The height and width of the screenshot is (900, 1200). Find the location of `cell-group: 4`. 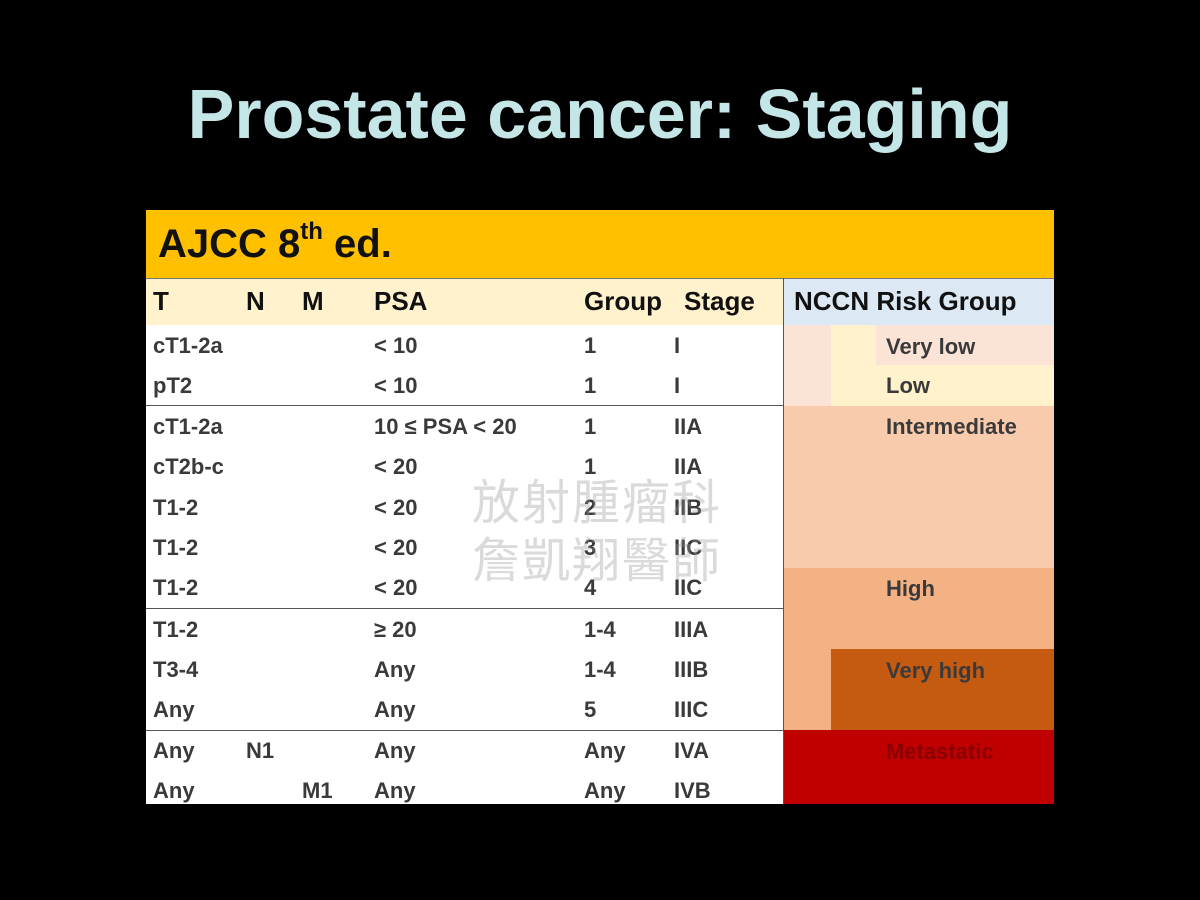

cell-group: 4 is located at coordinates (590, 587).